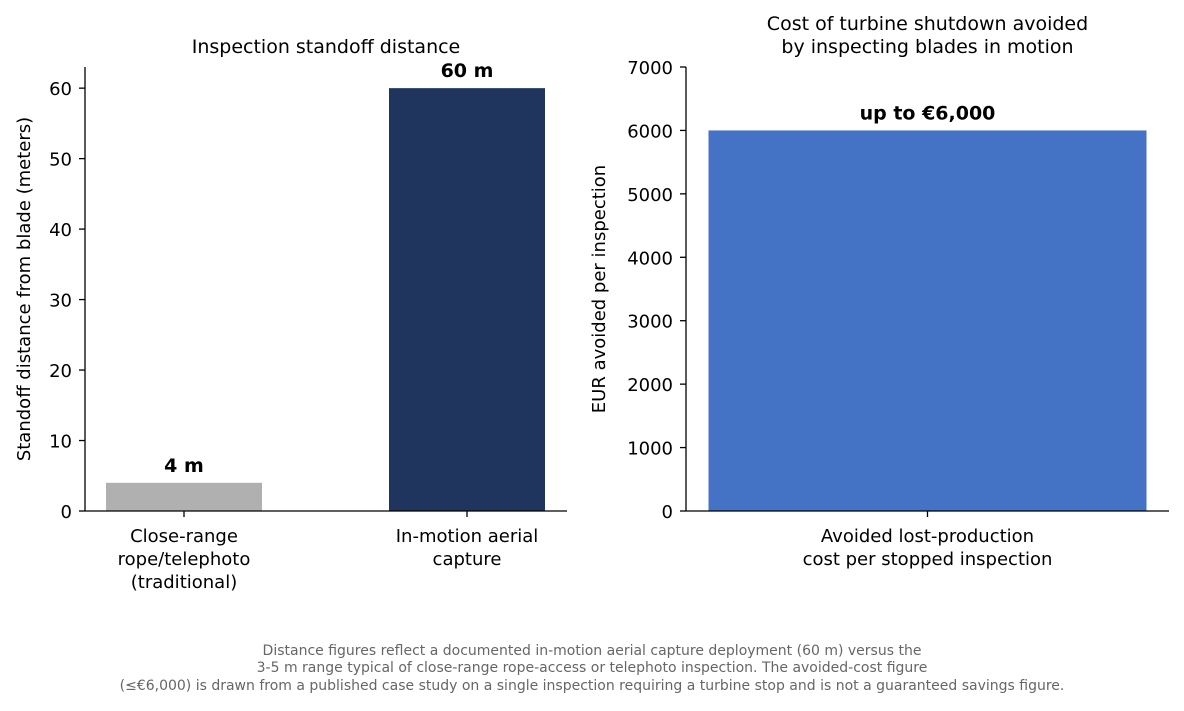 The image size is (1184, 711). What do you see at coordinates (650, 68) in the screenshot?
I see `chart2-y-tick-label-7000: 7000` at bounding box center [650, 68].